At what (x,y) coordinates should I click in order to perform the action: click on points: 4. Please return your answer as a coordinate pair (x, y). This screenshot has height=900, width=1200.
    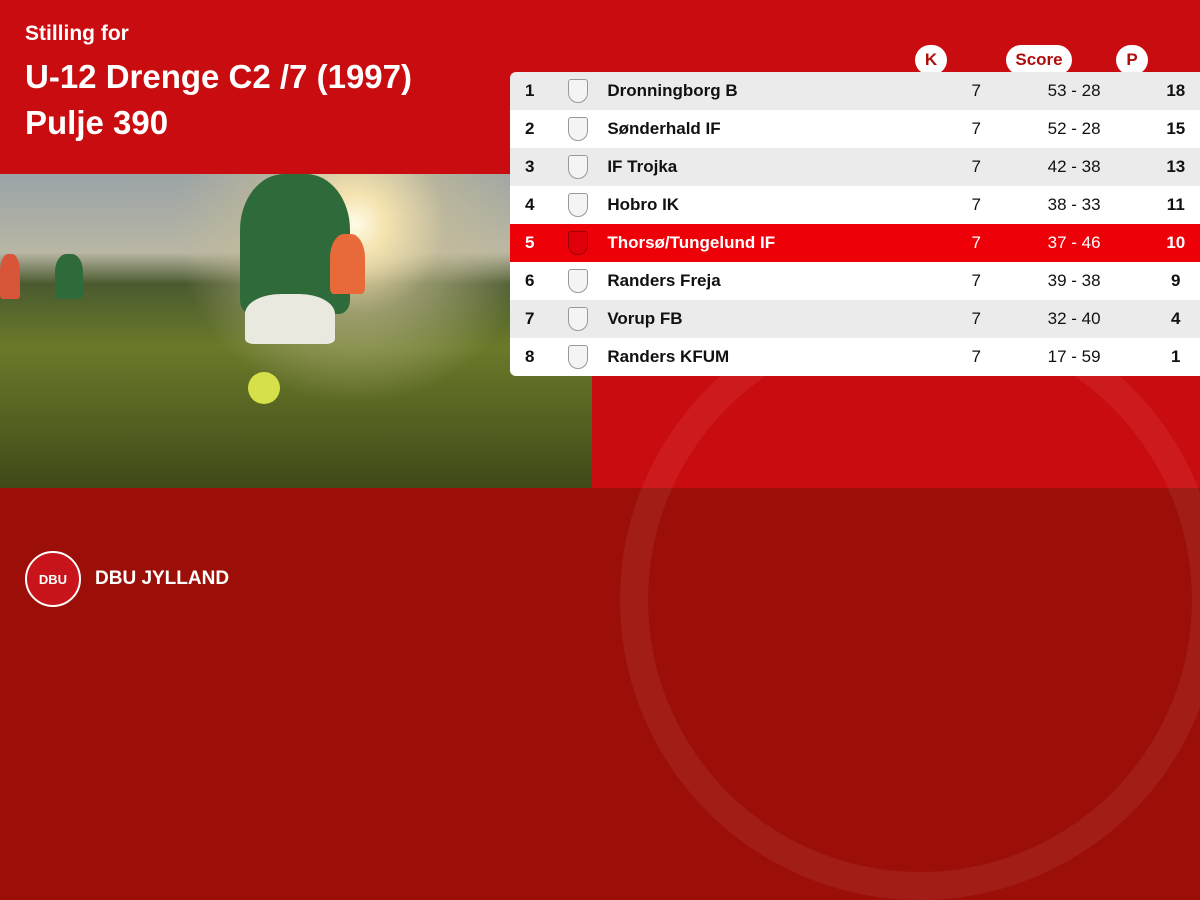
    Looking at the image, I should click on (1176, 318).